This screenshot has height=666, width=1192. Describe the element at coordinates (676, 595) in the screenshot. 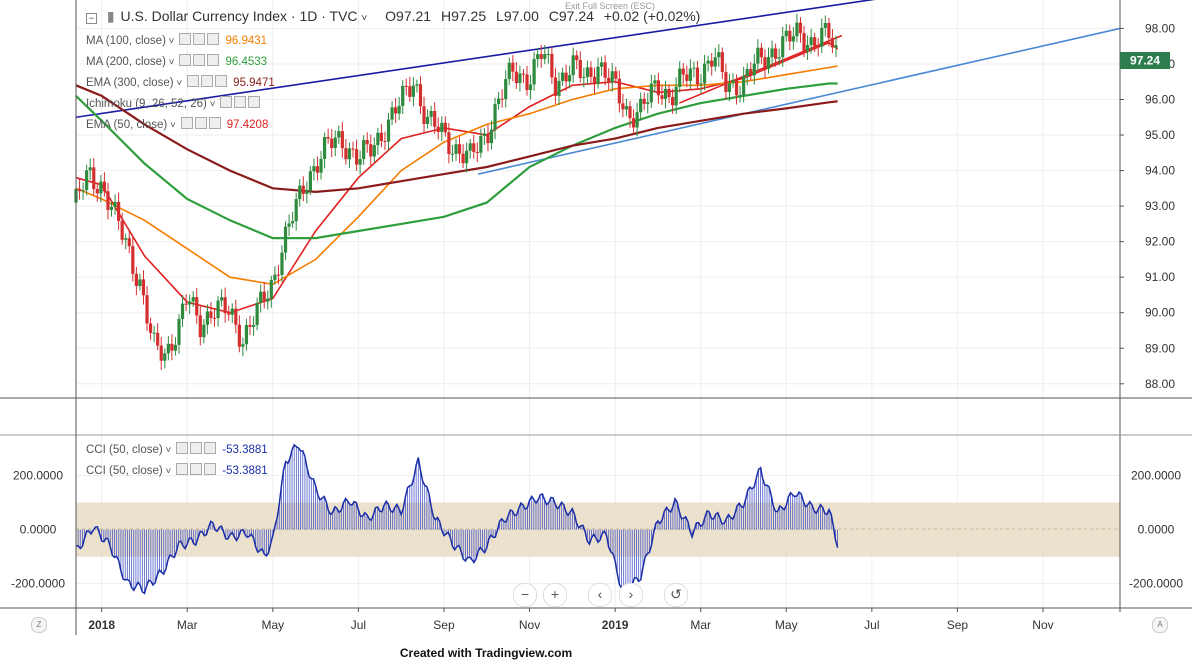

I see `reset-chart-button: ↺` at that location.